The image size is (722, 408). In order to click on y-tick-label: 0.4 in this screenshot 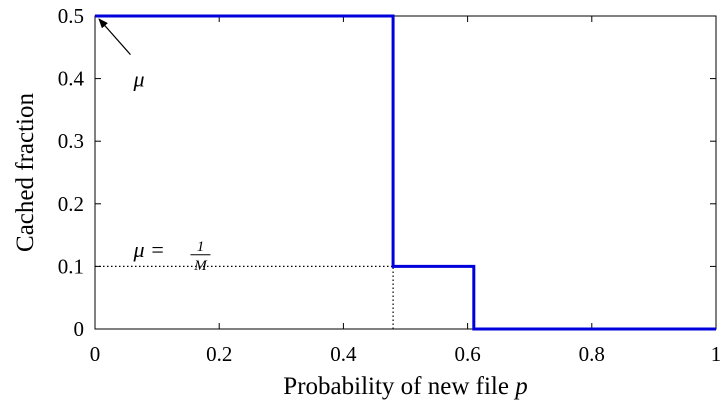, I will do `click(71, 79)`.